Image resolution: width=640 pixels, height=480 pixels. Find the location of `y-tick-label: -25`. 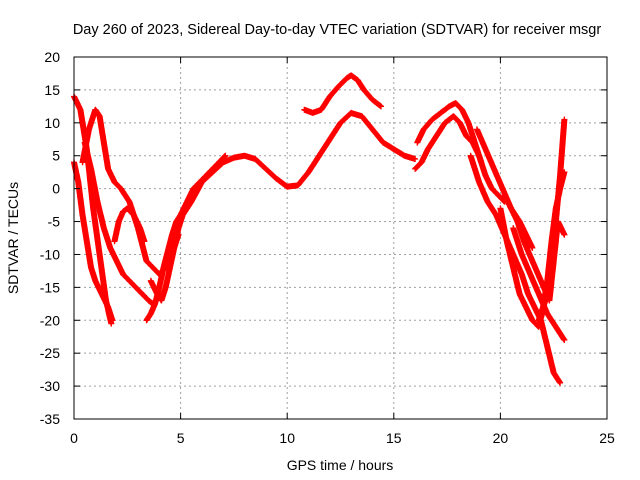

y-tick-label: -25 is located at coordinates (50, 353).